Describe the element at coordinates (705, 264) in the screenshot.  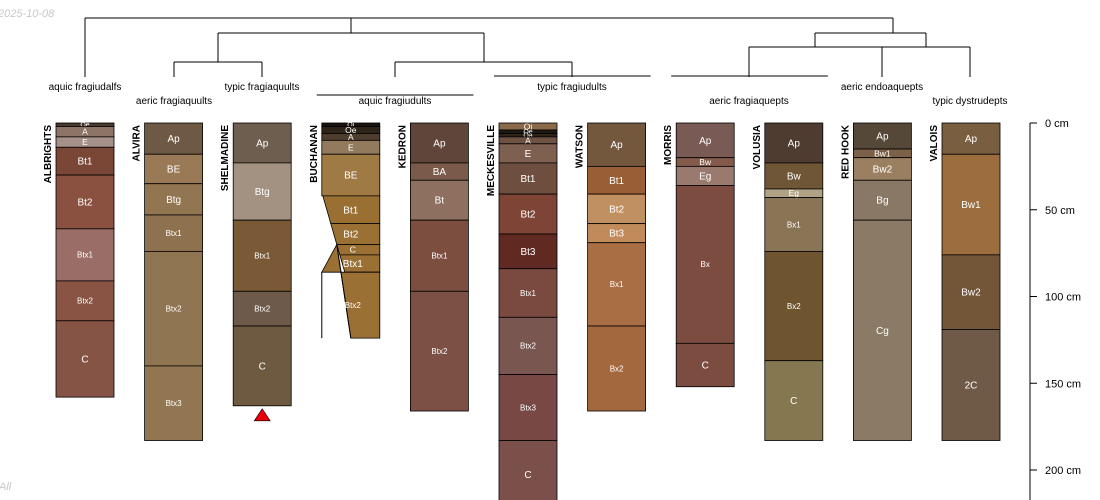
I see `horizon-label: Bx` at that location.